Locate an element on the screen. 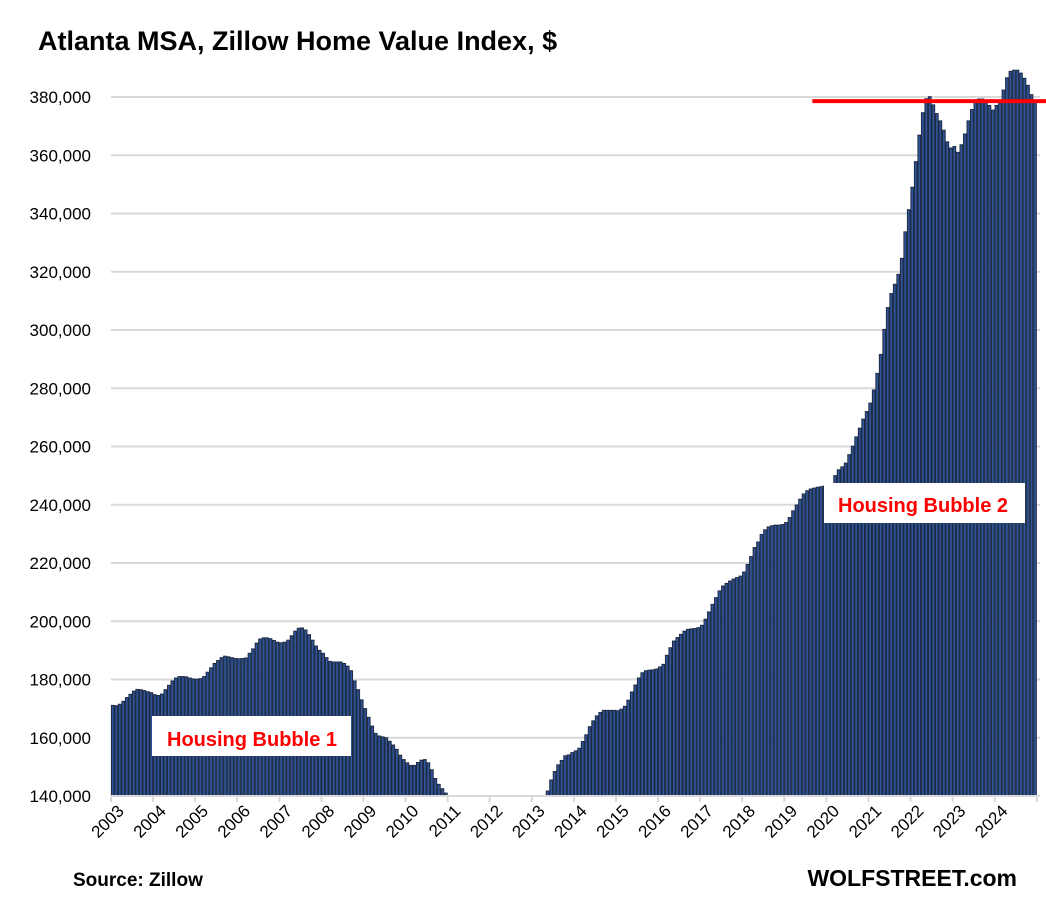 The height and width of the screenshot is (902, 1046). y-tick-label: 320,000 is located at coordinates (60, 272).